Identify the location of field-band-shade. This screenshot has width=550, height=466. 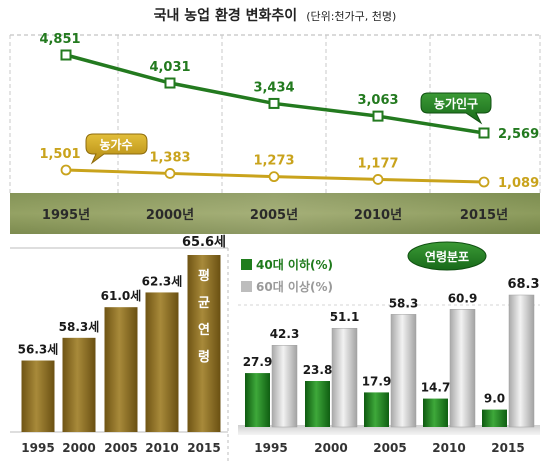
(275, 213).